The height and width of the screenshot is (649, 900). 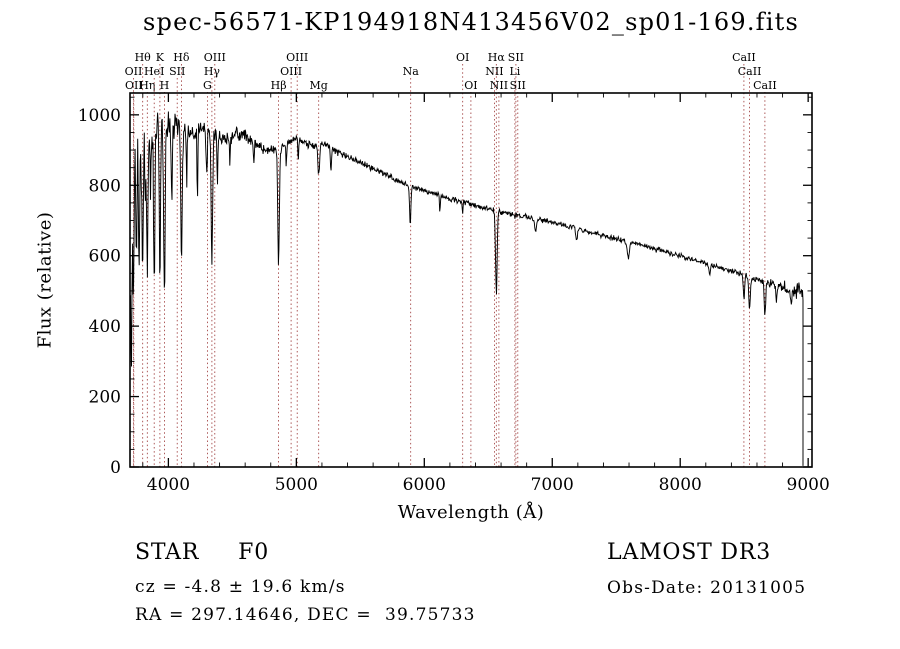 I want to click on line-marker-label: HeI, so click(x=154, y=71).